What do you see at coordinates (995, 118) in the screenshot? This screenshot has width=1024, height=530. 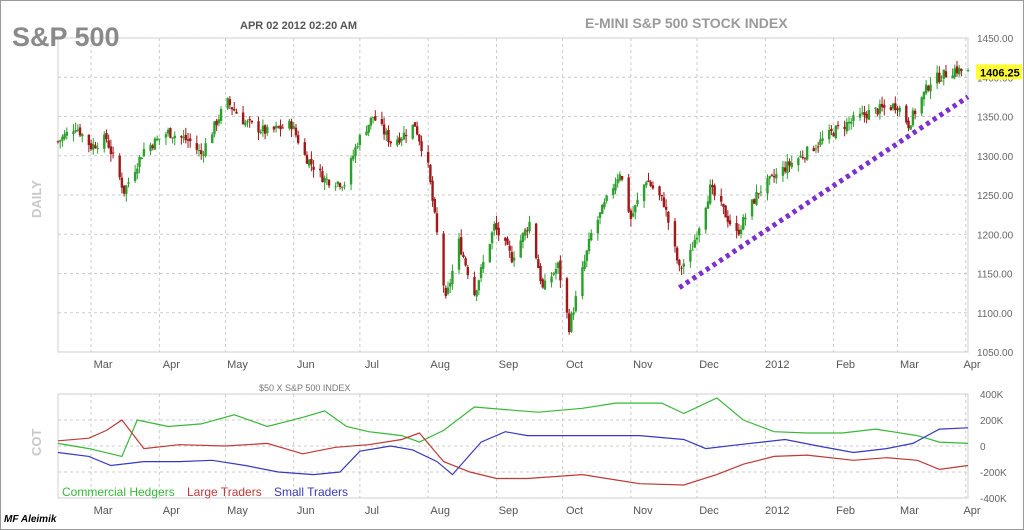 I see `price-tick-label: 1350.00` at bounding box center [995, 118].